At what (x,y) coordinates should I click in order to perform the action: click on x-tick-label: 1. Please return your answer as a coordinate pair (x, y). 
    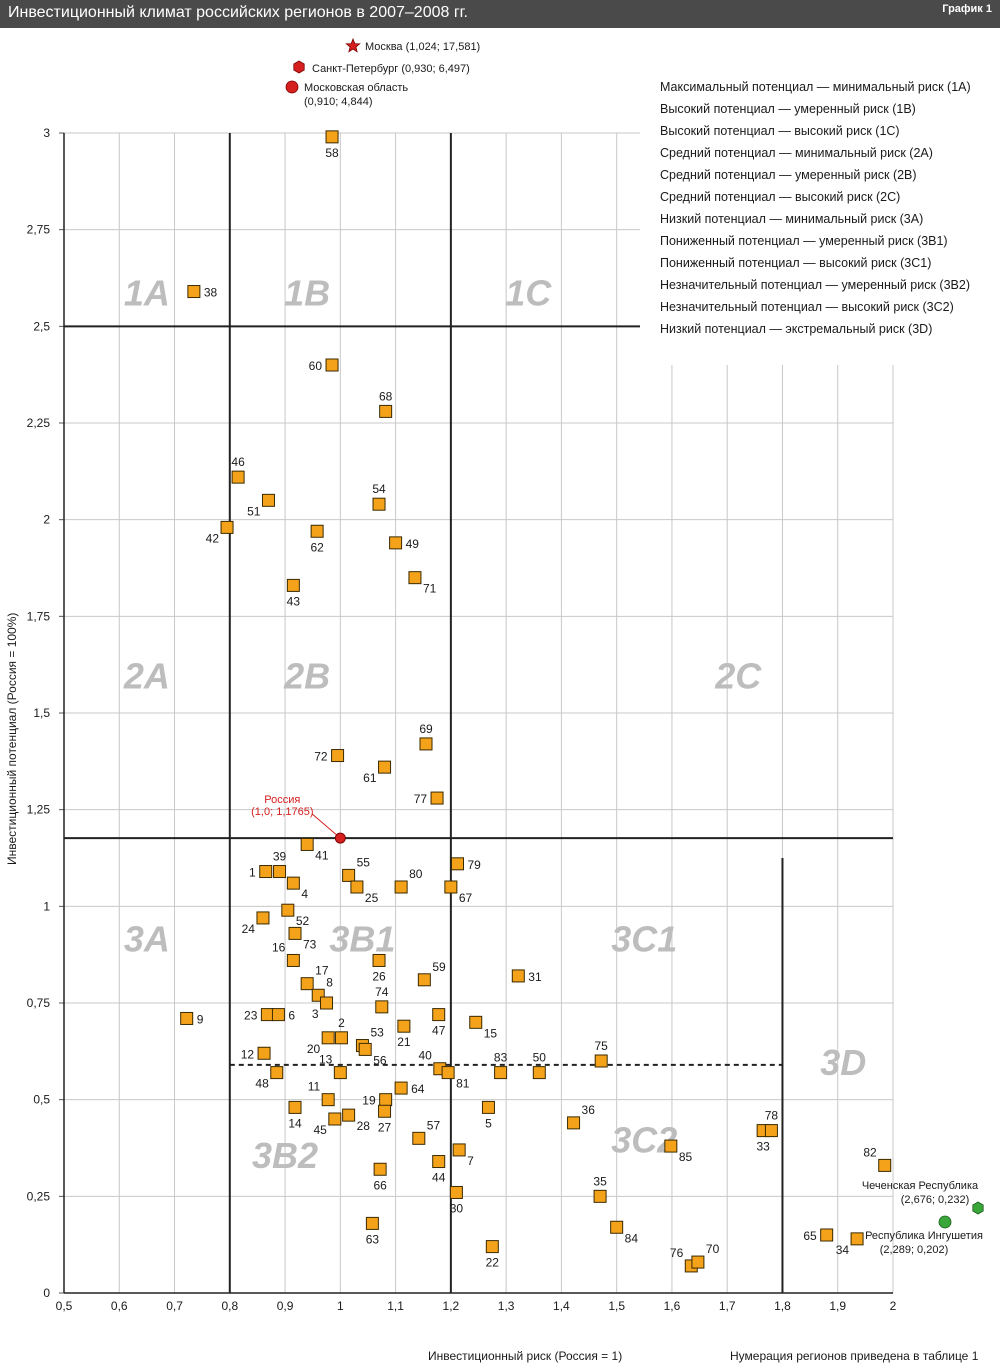
    Looking at the image, I should click on (340, 1306).